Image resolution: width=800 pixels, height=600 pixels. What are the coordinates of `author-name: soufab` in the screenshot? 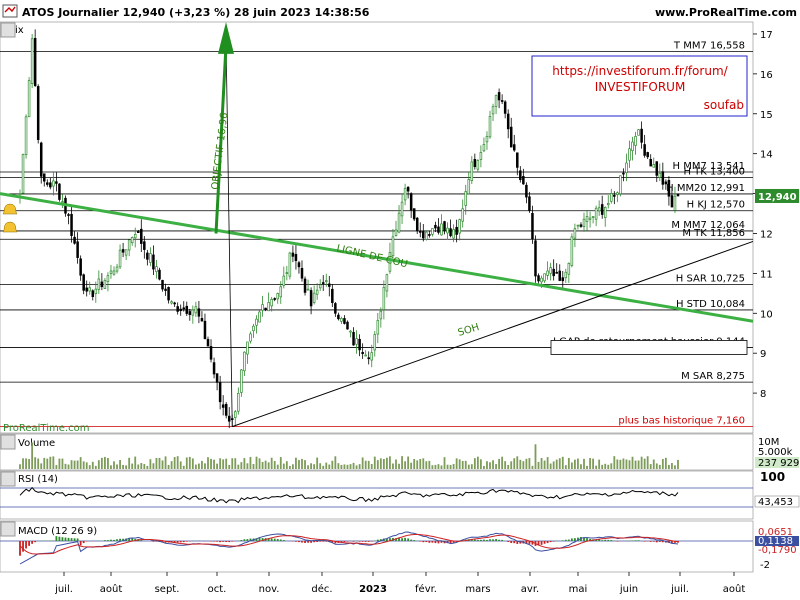 It's located at (724, 105).